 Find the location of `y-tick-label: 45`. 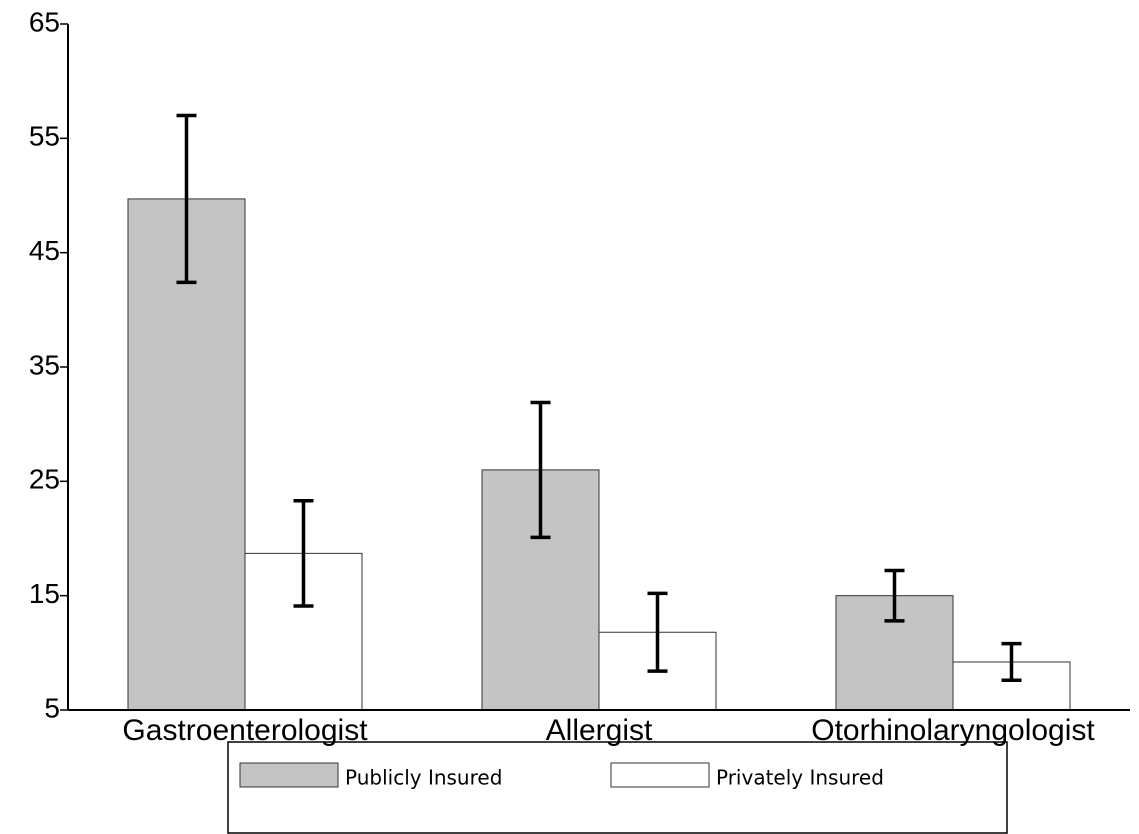

y-tick-label: 45 is located at coordinates (44, 250).